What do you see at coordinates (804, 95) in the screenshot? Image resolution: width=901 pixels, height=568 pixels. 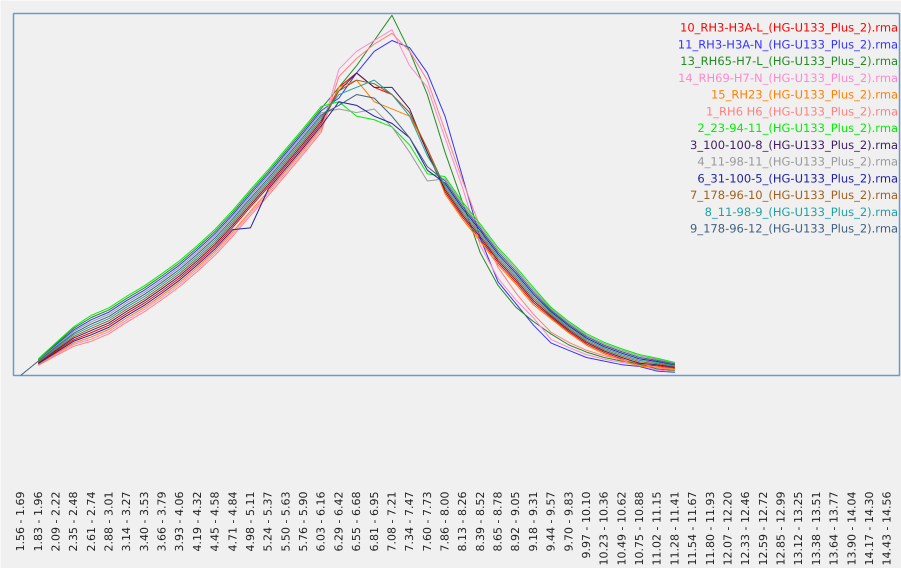 I see `text: 15_RH23_(HG-U133_Plus_2).rma` at bounding box center [804, 95].